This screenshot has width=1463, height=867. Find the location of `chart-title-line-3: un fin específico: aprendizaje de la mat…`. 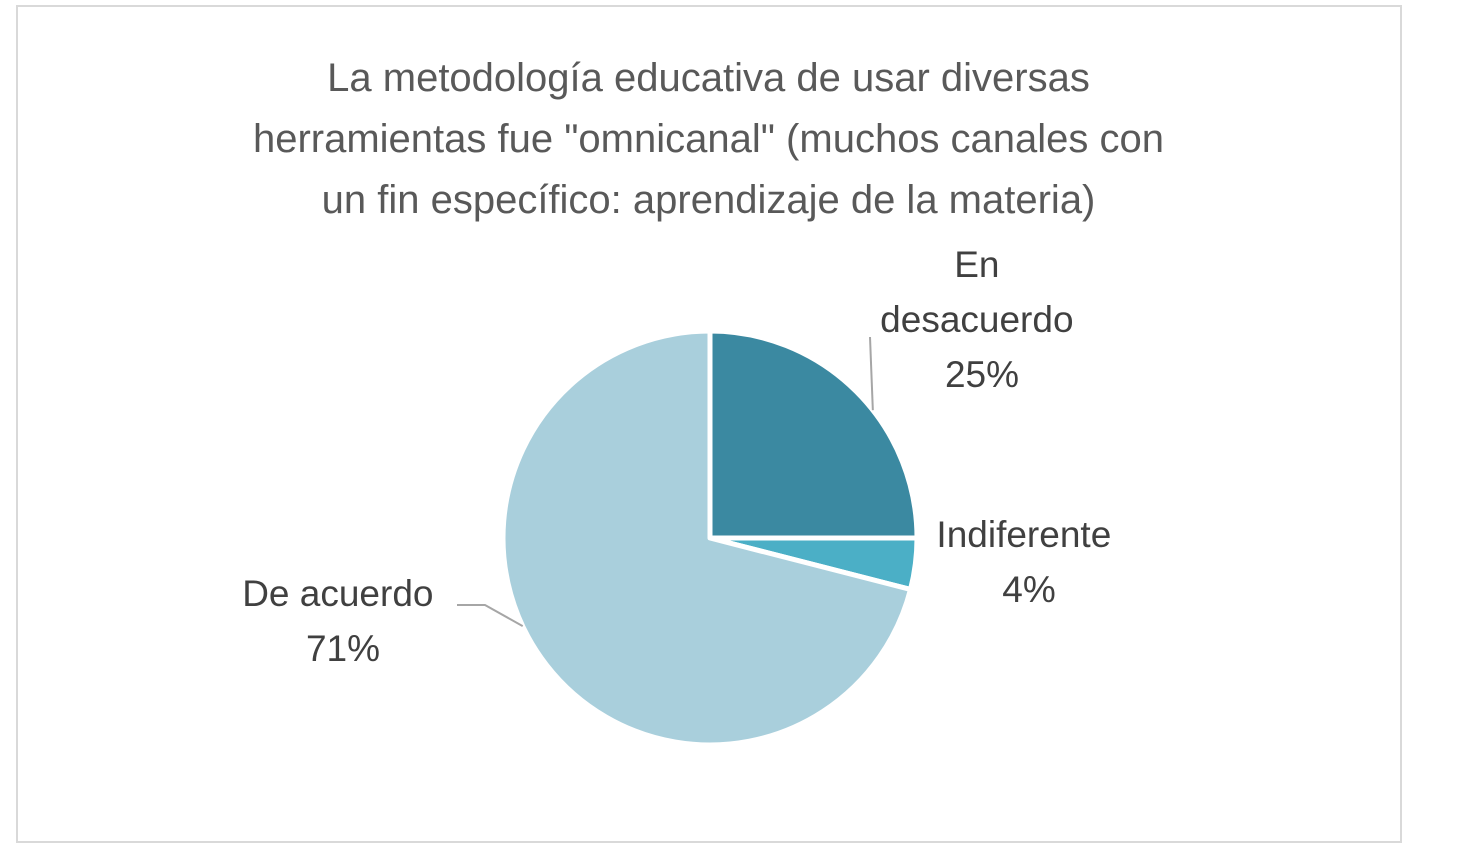

chart-title-line-3: un fin específico: aprendizaje de la mat… is located at coordinates (708, 200).